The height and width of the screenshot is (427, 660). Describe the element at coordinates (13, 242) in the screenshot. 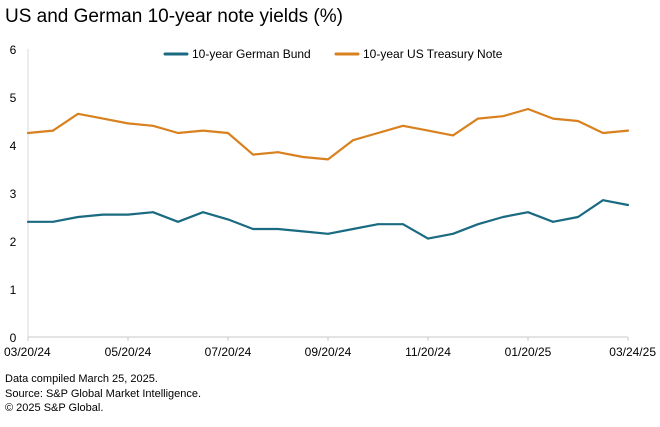

I see `y-tick-label: 2` at that location.